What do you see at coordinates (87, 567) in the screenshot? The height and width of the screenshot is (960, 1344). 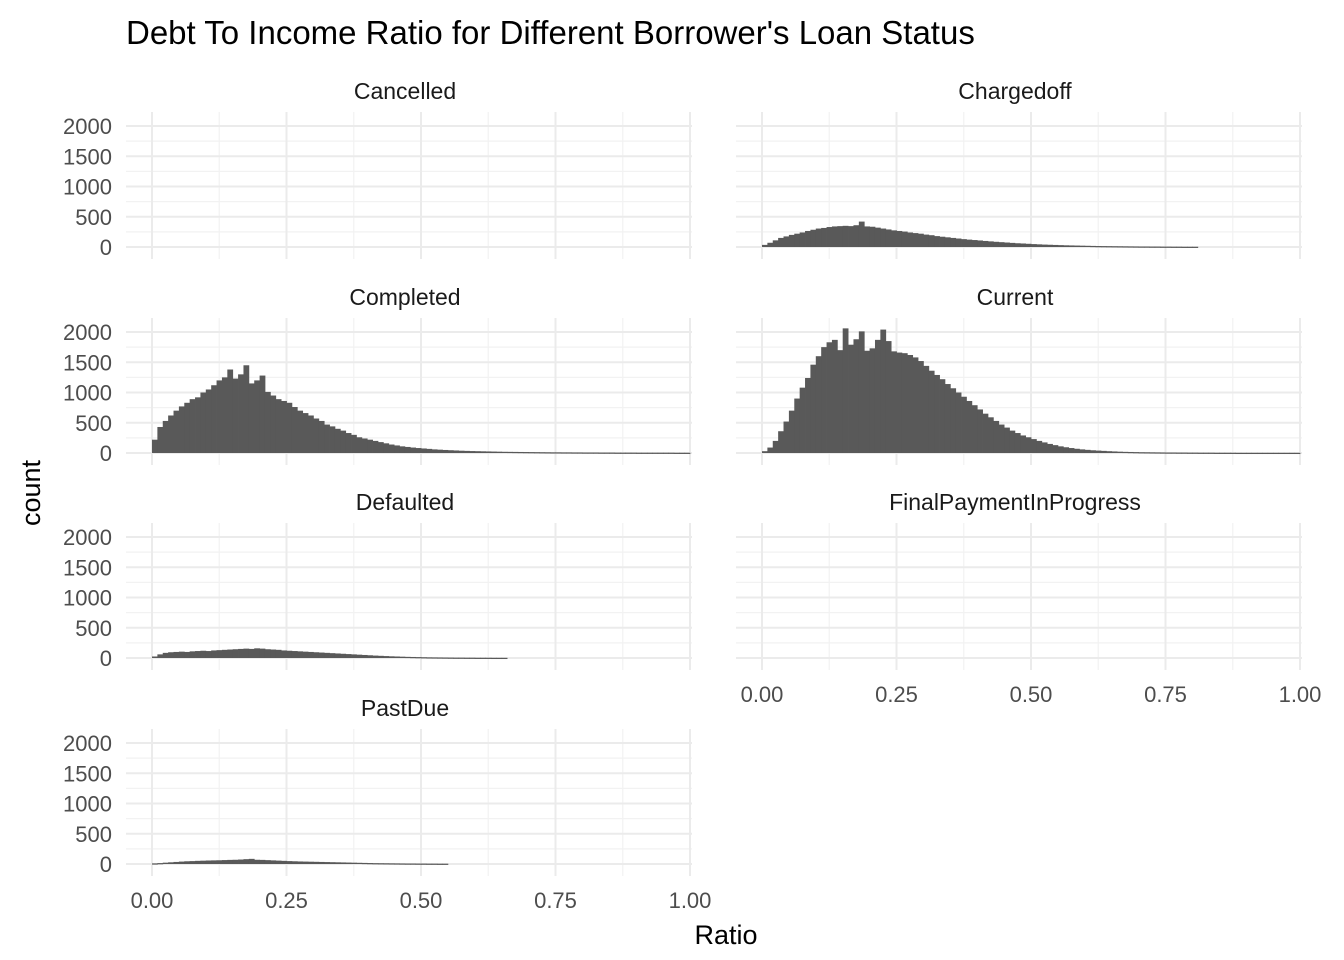 I see `y-tick-label: 1500` at bounding box center [87, 567].